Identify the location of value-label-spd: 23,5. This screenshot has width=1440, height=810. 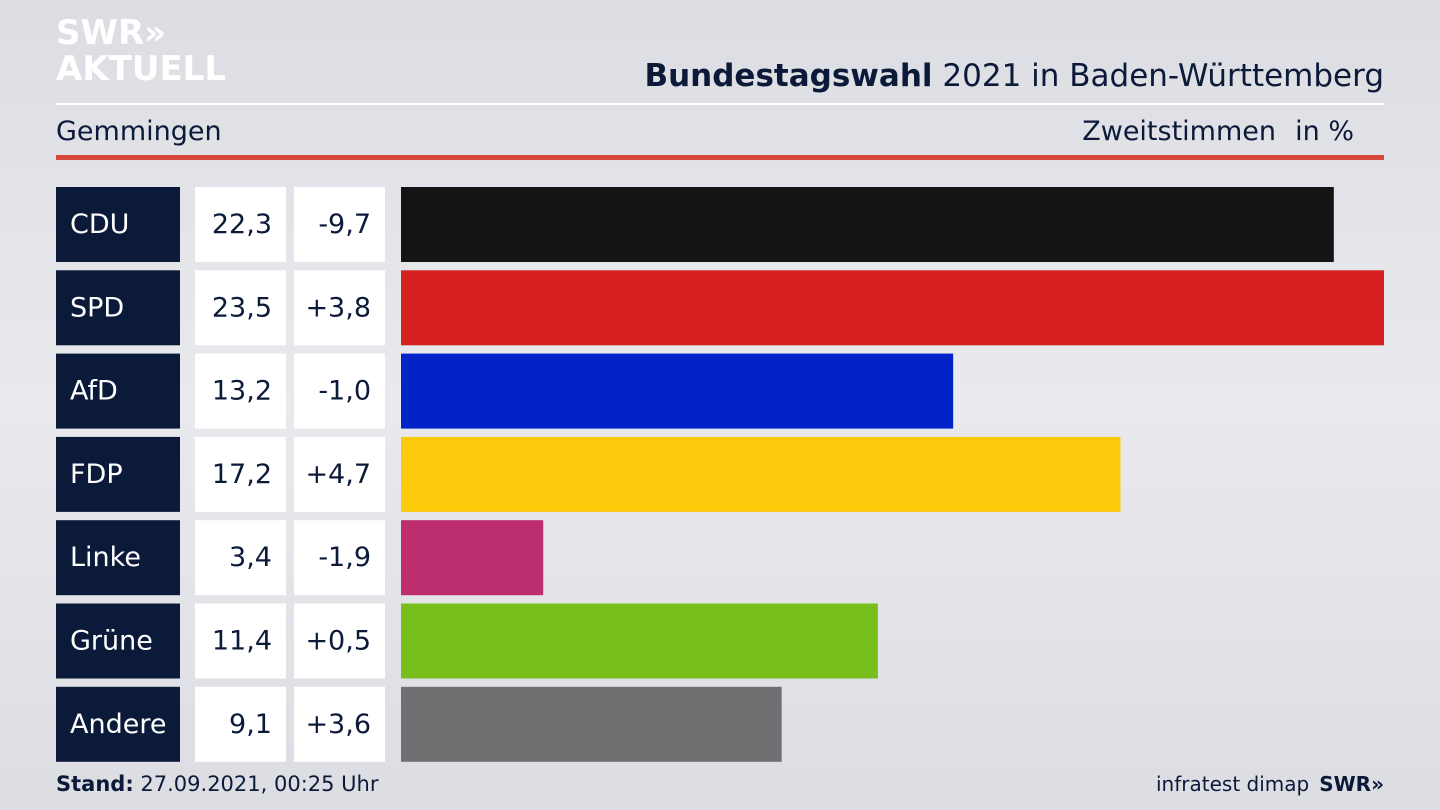
(242, 307).